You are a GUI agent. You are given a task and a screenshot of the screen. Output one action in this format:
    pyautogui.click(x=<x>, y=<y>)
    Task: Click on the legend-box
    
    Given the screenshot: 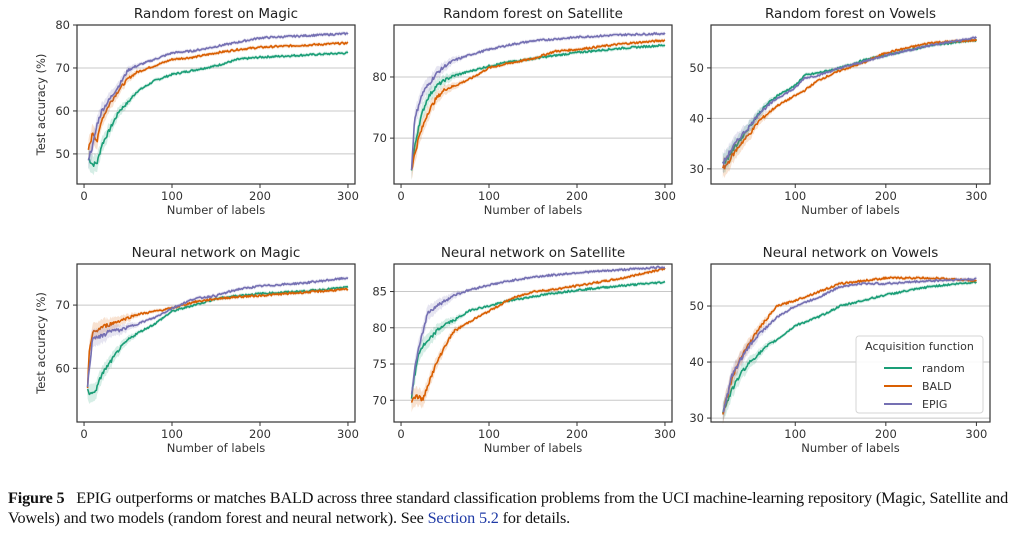 What is the action you would take?
    pyautogui.click(x=919, y=374)
    